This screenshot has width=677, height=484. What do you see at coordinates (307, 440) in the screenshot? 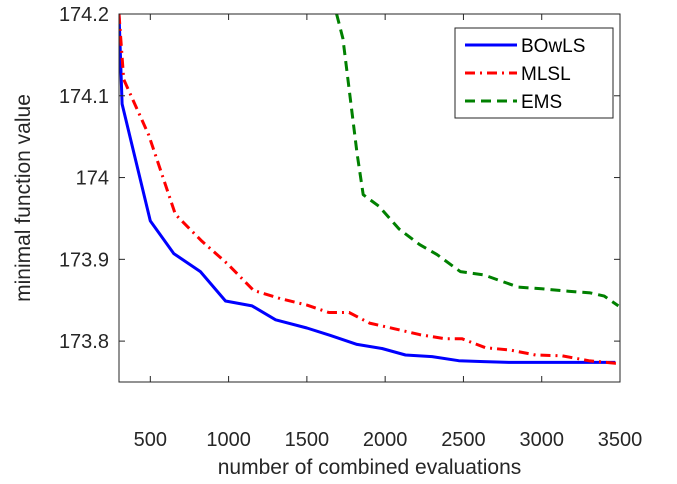
I see `x-tick-label: 1500` at bounding box center [307, 440].